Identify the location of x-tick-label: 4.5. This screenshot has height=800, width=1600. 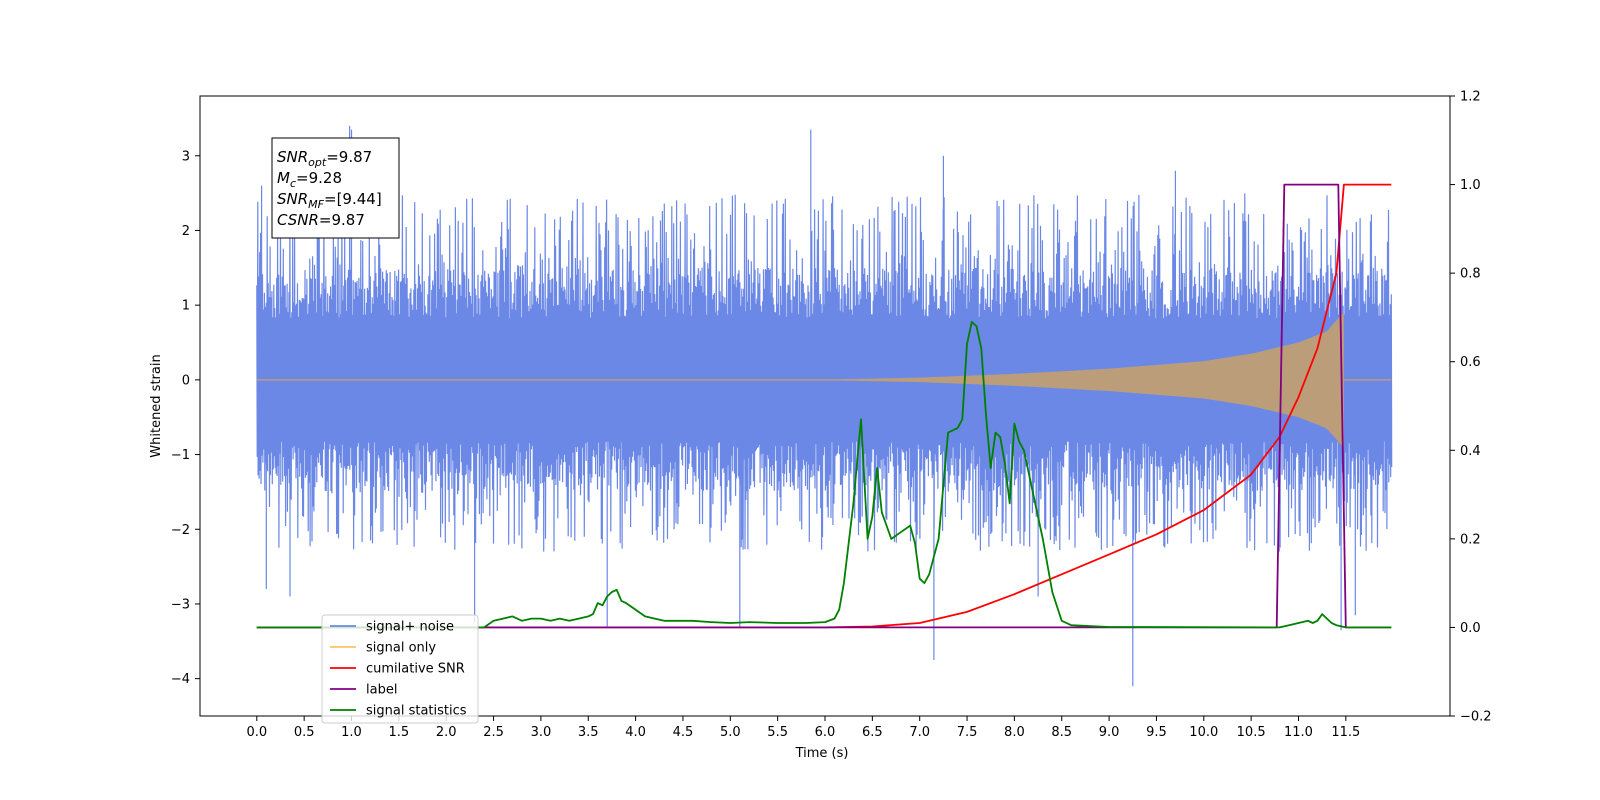
(683, 732).